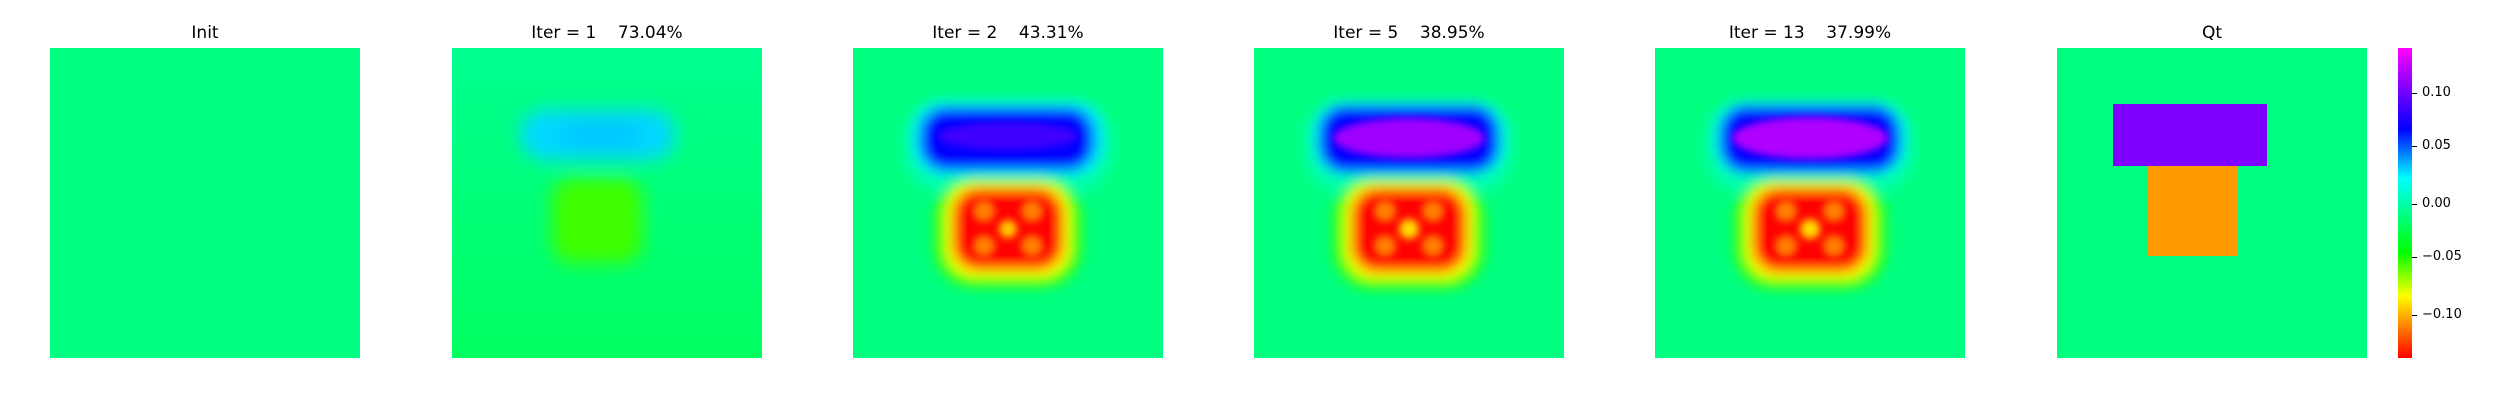 Image resolution: width=2500 pixels, height=400 pixels. I want to click on colorbar-tick-label: −0.05, so click(2442, 256).